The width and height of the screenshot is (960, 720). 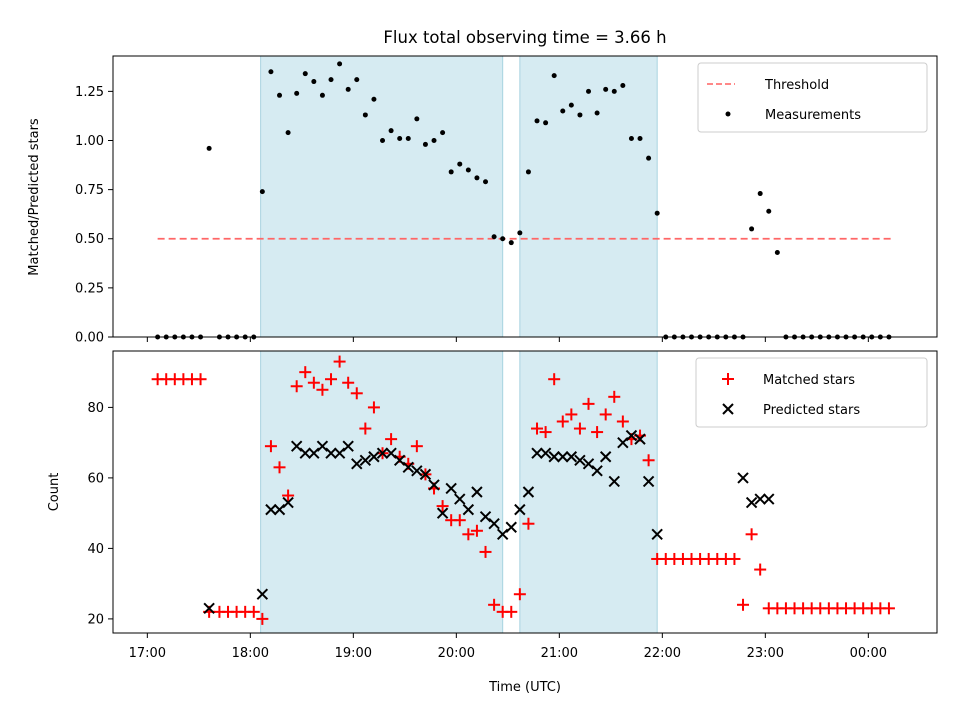 I want to click on y-tick-label: 1.00, so click(x=89, y=141).